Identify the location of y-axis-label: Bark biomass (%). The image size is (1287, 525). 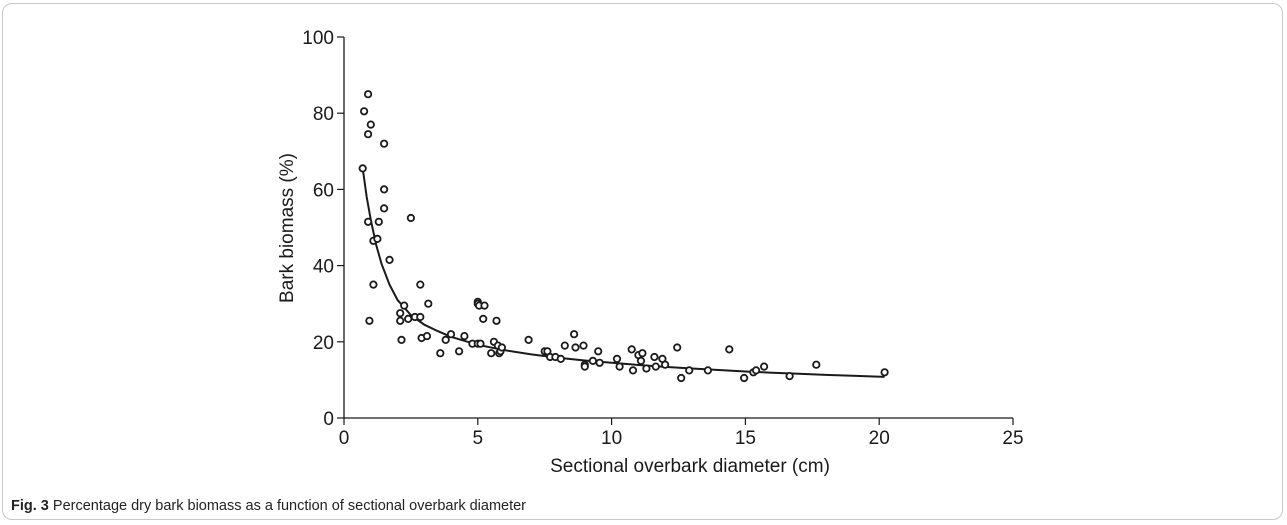
(287, 228).